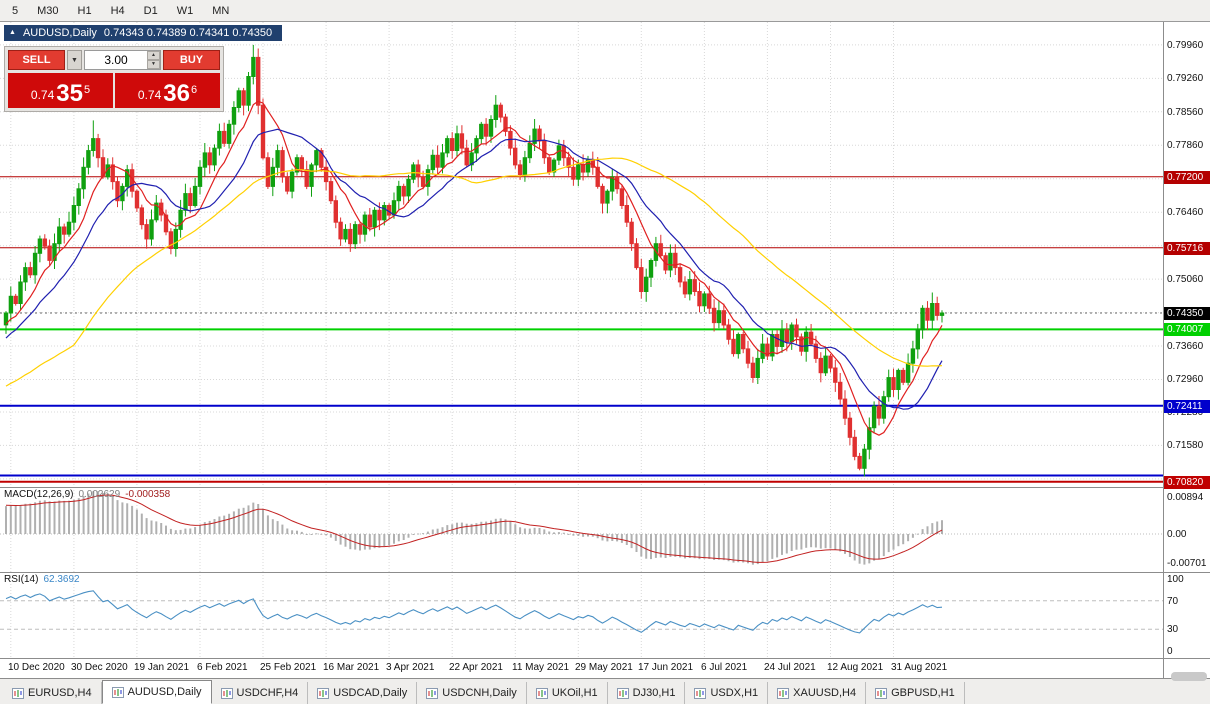  I want to click on tab-label: XAUUSD,H4, so click(825, 693).